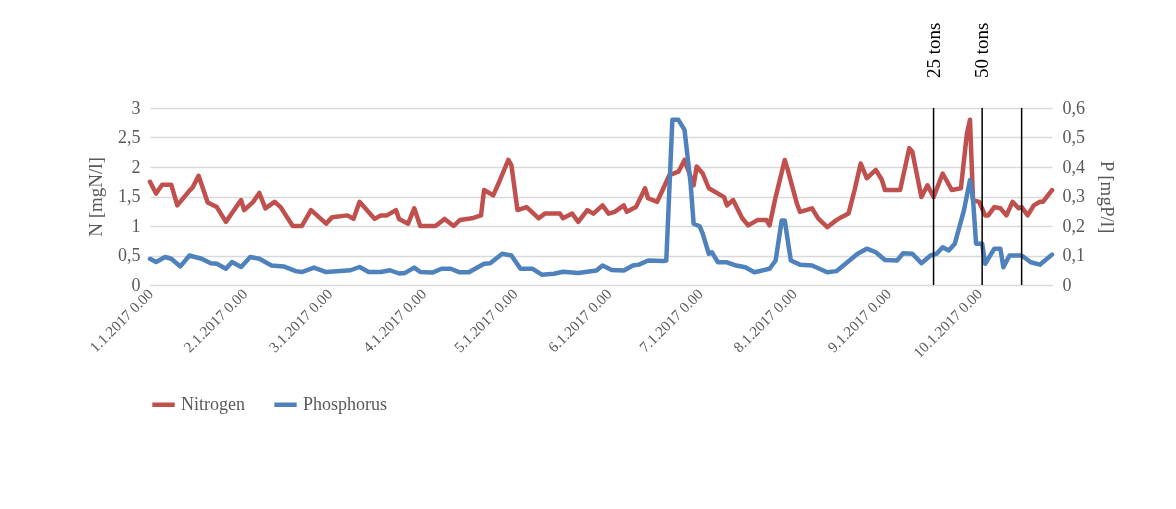  What do you see at coordinates (129, 137) in the screenshot?
I see `y-tick-label: 2,5` at bounding box center [129, 137].